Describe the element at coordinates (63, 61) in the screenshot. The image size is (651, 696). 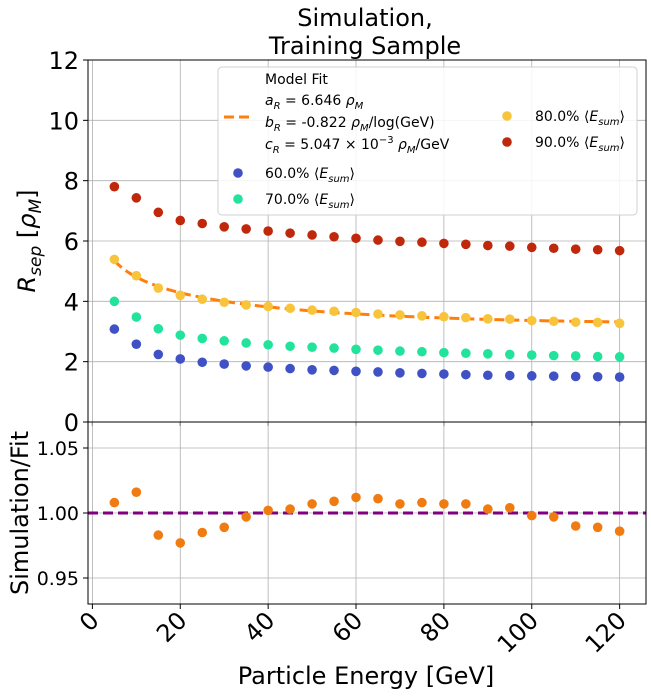
I see `top-ytick-label-6: 12` at that location.